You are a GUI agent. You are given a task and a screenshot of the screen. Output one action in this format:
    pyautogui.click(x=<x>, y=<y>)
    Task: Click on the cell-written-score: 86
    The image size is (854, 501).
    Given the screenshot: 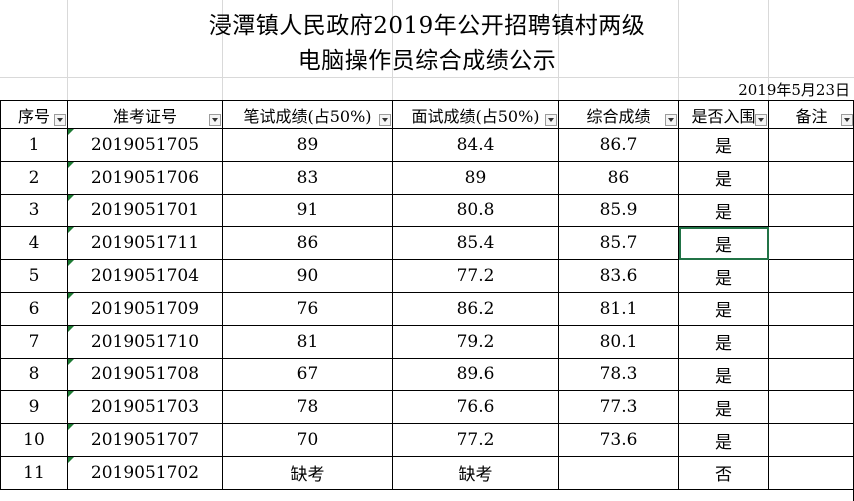 What is the action you would take?
    pyautogui.click(x=307, y=243)
    